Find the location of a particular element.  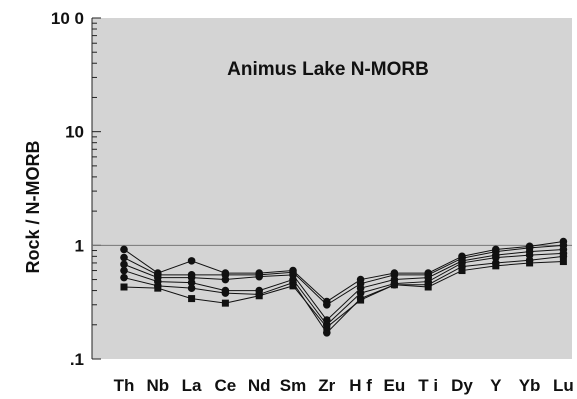

x-tick-label: Th is located at coordinates (124, 385).